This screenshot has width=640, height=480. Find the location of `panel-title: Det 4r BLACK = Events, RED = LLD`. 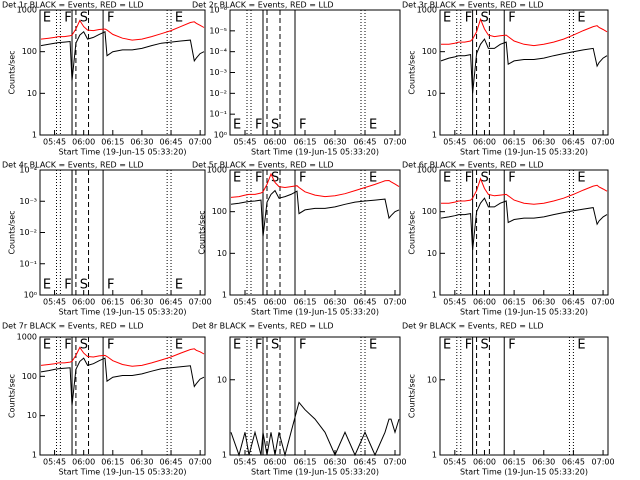

panel-title: Det 4r BLACK = Events, RED = LLD is located at coordinates (73, 165).